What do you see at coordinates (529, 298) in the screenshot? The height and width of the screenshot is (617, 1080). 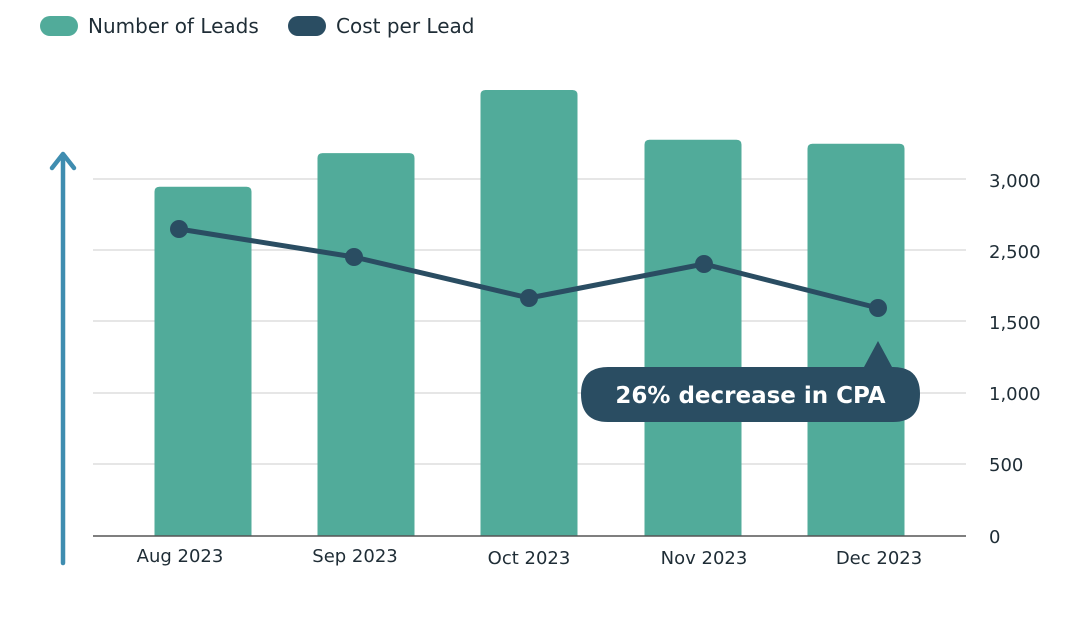 I see `cpl-point-oct-2023` at bounding box center [529, 298].